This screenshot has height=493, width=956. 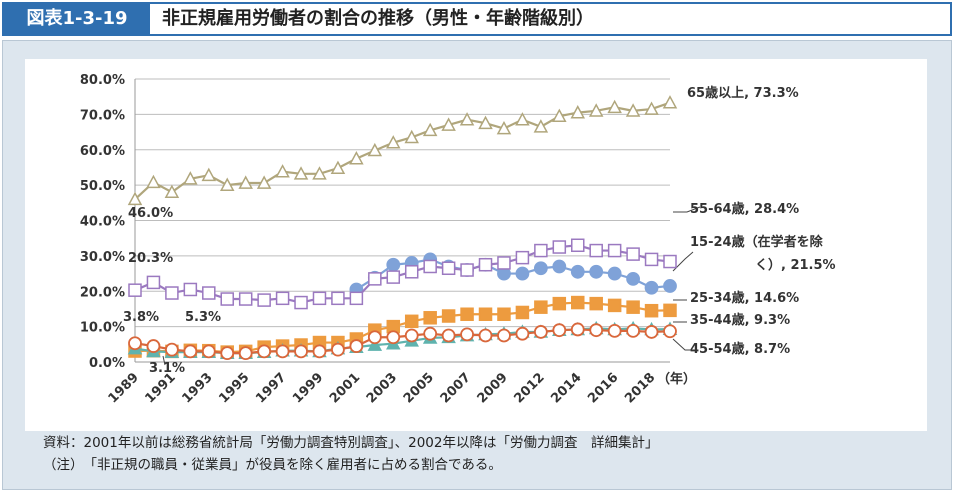 What do you see at coordinates (456, 388) in the screenshot?
I see `x-tick-label: 2007` at bounding box center [456, 388].